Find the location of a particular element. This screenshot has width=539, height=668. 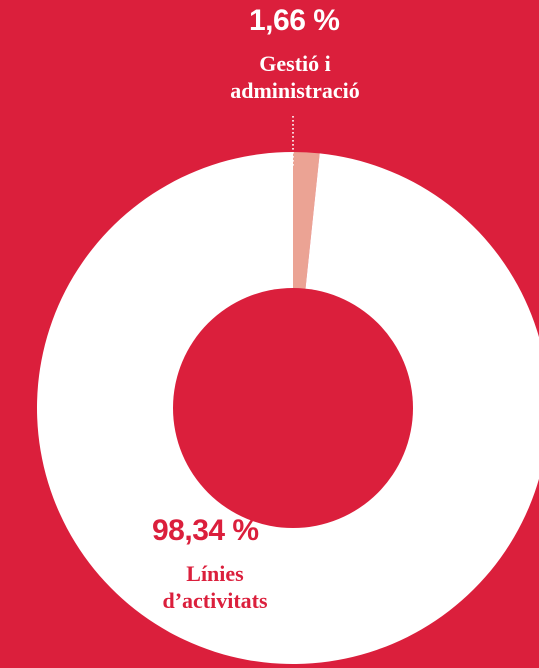

slice-label-gestio-line-1: Gestió i is located at coordinates (295, 63).